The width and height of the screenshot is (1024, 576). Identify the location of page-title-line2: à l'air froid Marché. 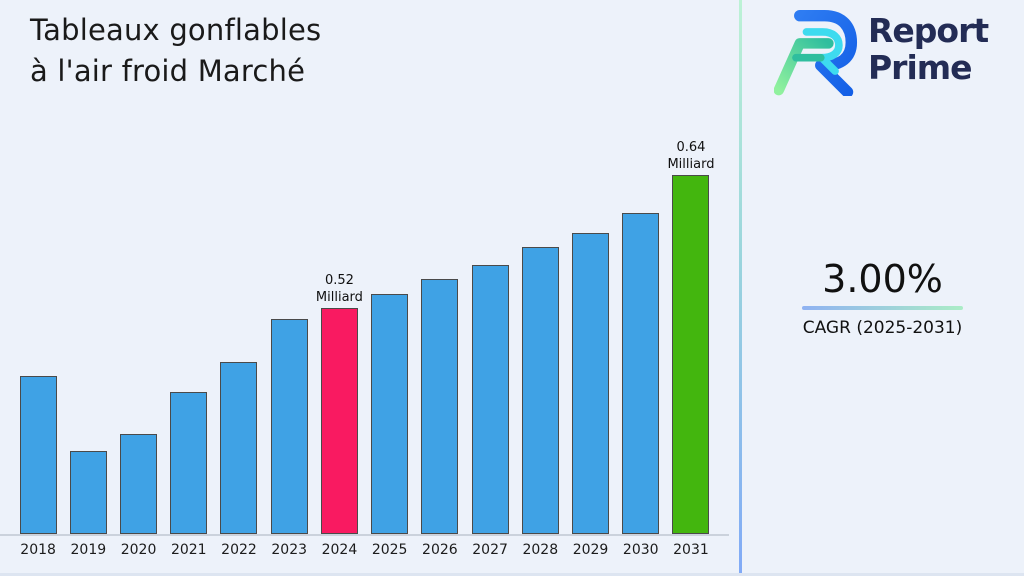
(168, 71).